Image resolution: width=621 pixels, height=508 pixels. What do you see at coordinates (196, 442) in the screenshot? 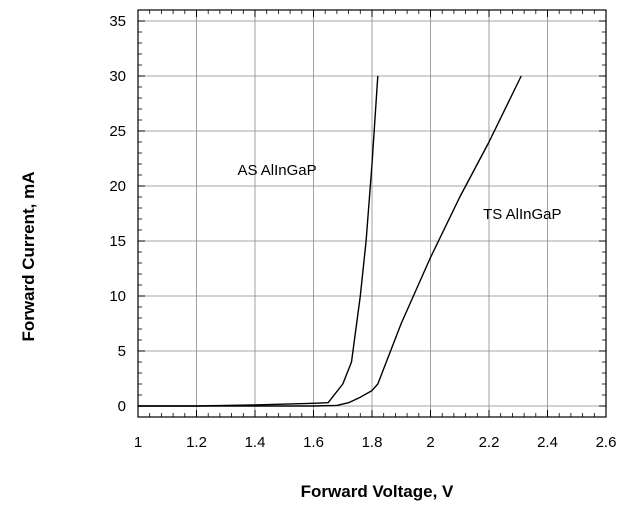
I see `x-tick-label-1: 1.2` at bounding box center [196, 442].